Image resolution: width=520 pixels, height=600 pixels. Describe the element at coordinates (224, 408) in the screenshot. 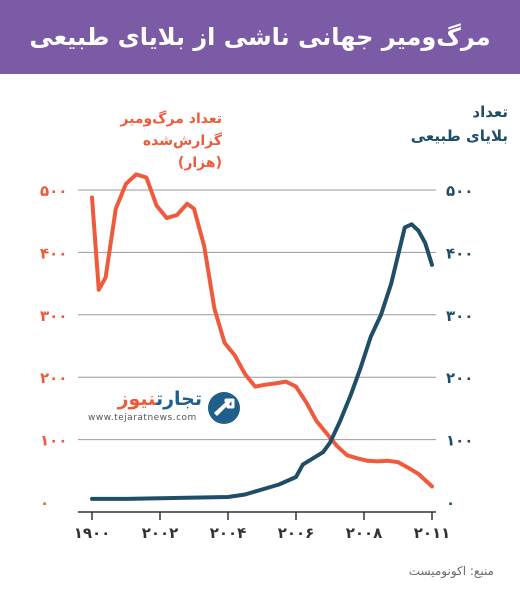

I see `arrow-logo-icon` at that location.